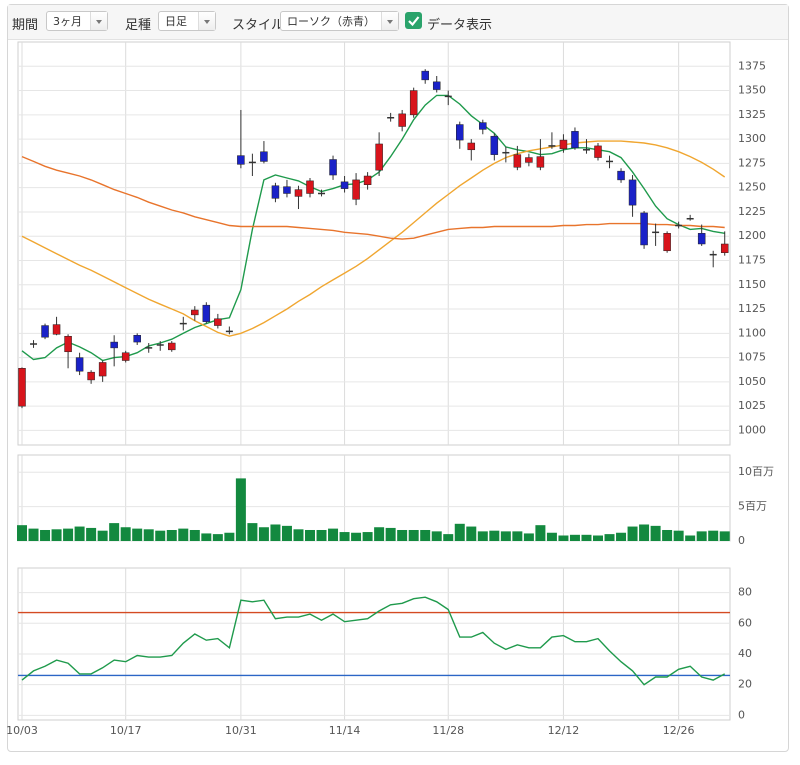 Image resolution: width=800 pixels, height=765 pixels. I want to click on check-mark, so click(414, 21).